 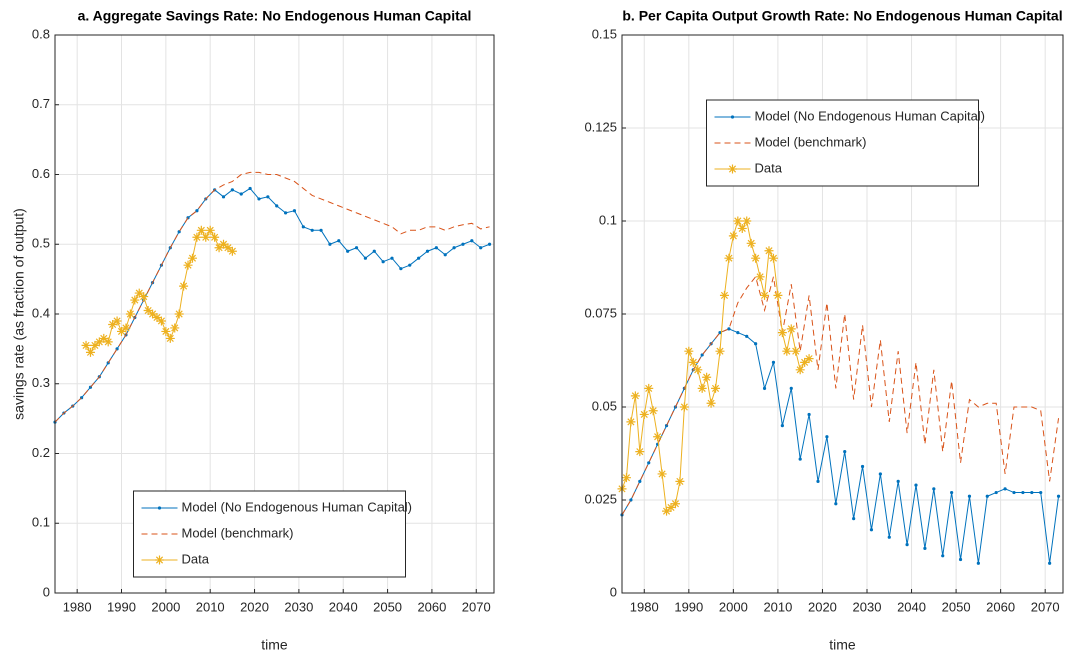 I want to click on y-tick-label: 0.125, so click(x=600, y=126).